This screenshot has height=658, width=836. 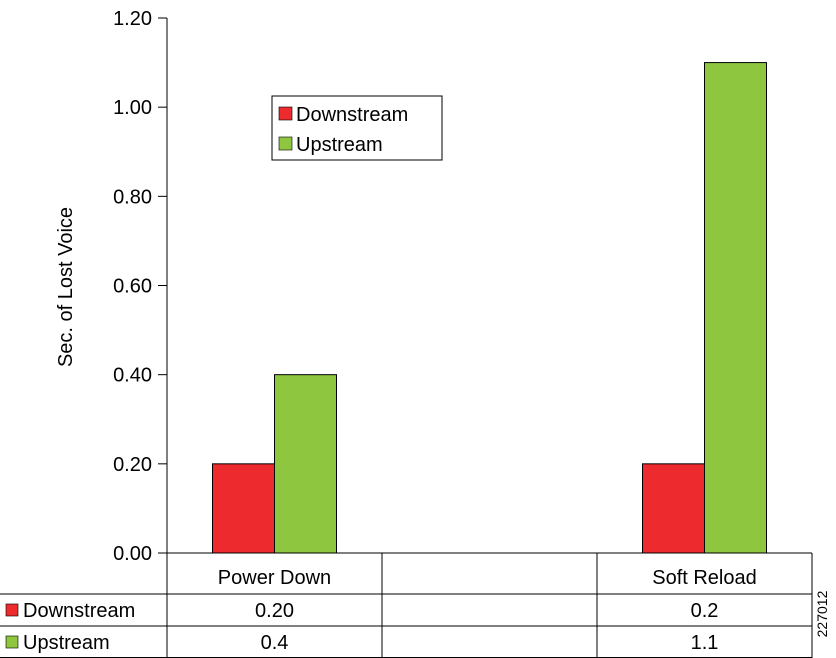 I want to click on table-cell-value: 0.2, so click(x=705, y=611).